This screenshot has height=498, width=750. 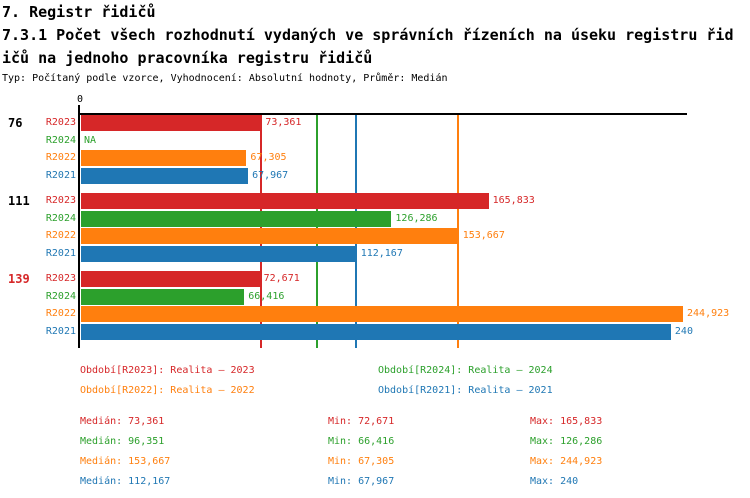 I want to click on bar-value-label: 66,416, so click(x=266, y=296).